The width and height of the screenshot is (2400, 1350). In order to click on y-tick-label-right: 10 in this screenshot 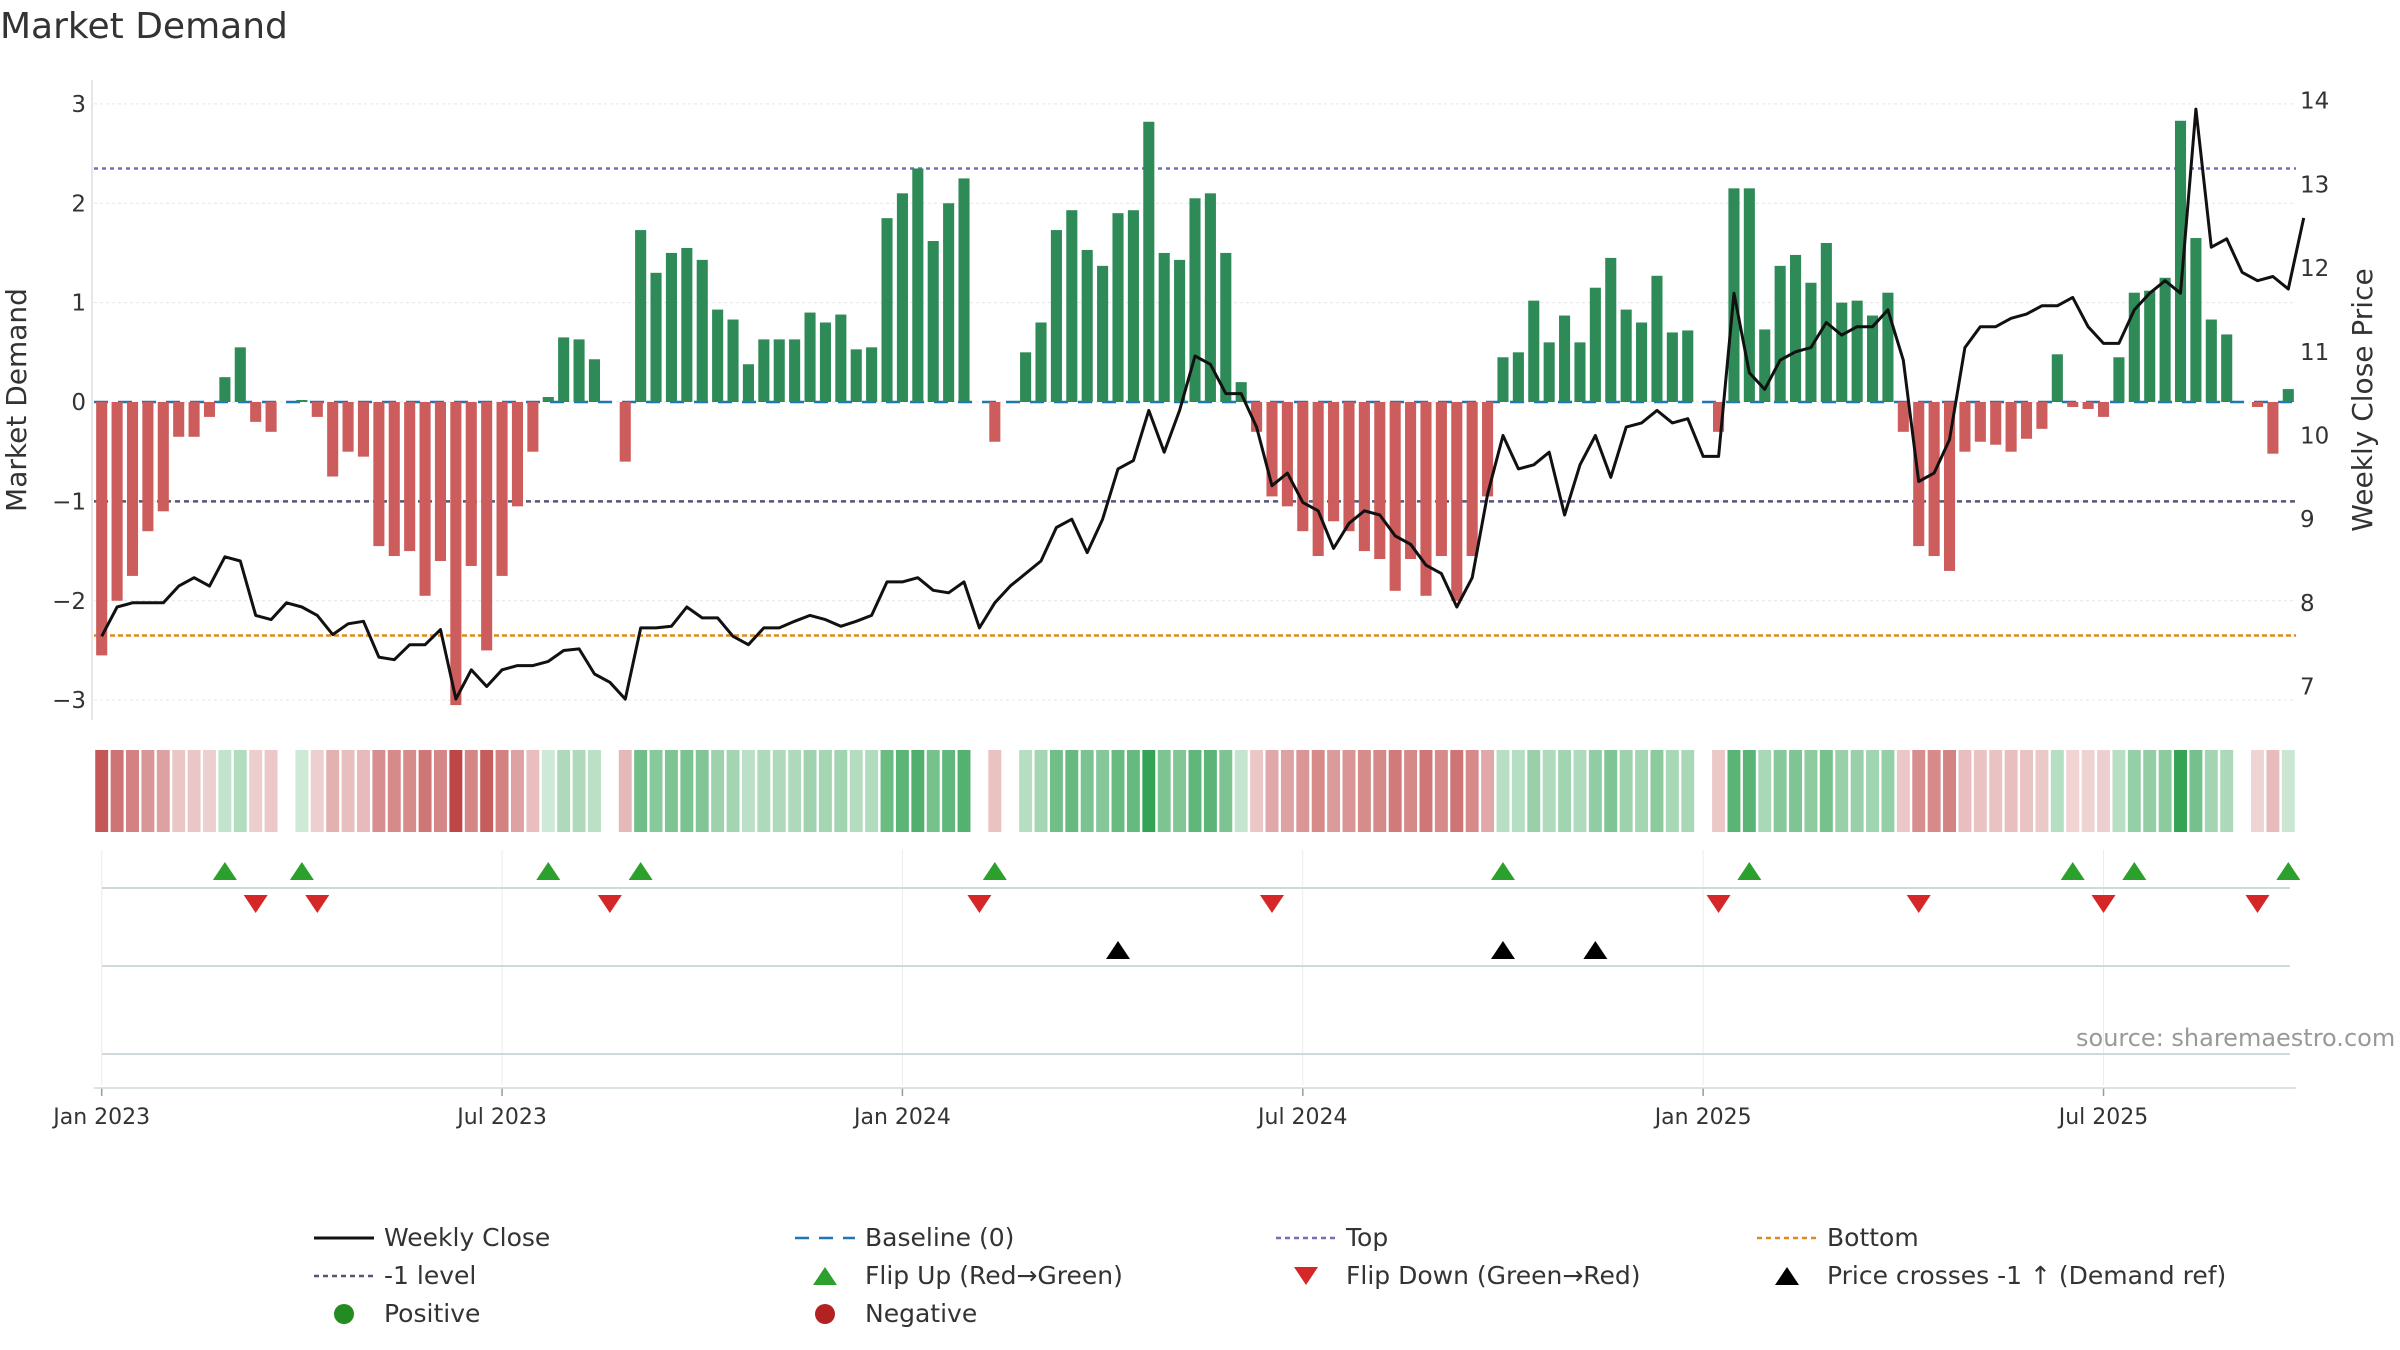, I will do `click(2314, 436)`.